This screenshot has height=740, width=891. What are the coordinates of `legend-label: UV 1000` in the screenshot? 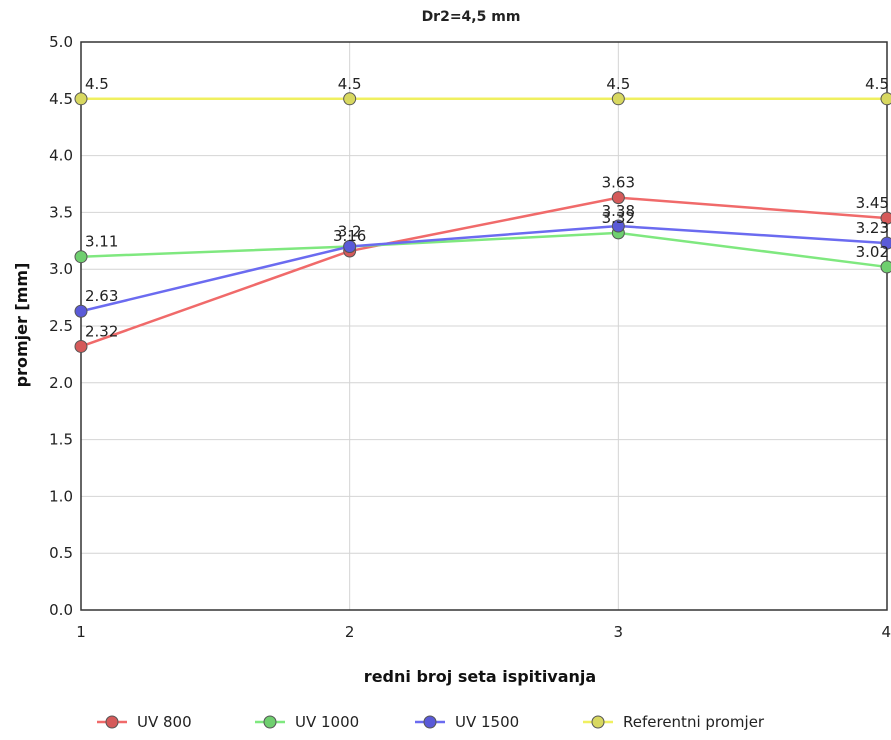 It's located at (327, 722).